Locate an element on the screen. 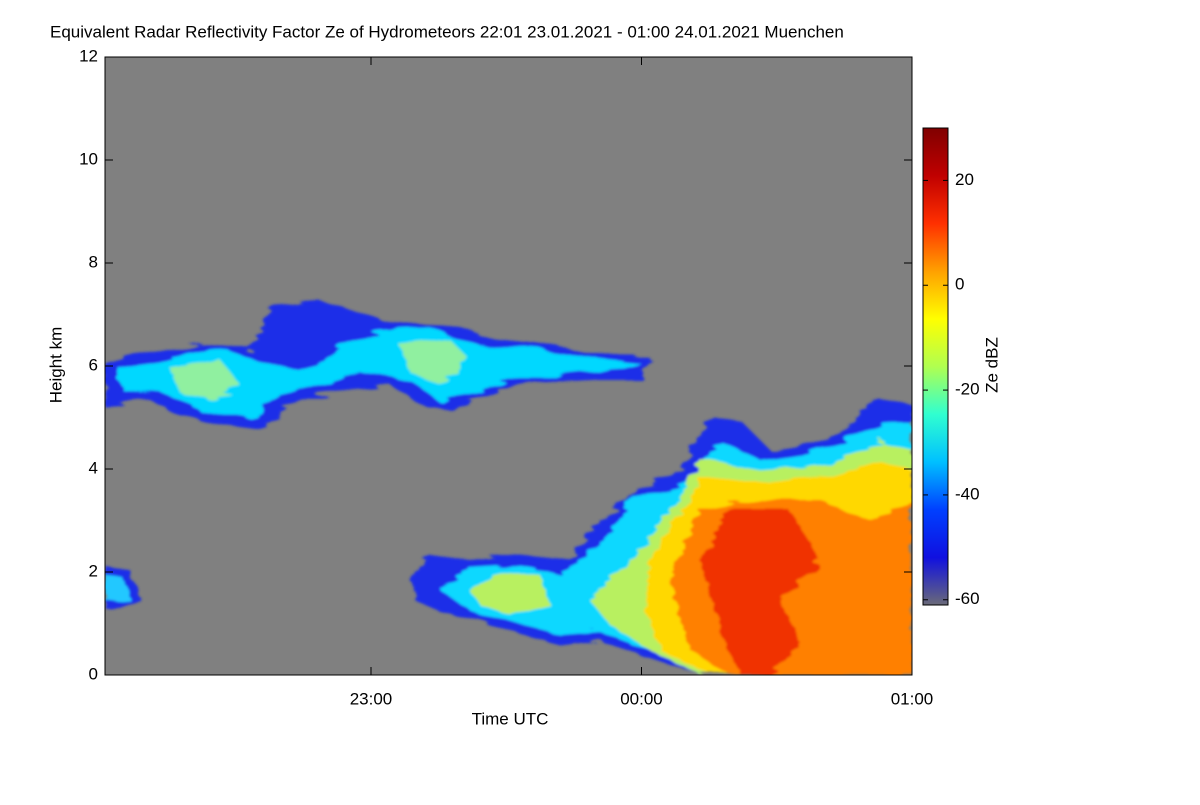 This screenshot has width=1200, height=805. y-tick-label: 10 is located at coordinates (88, 158).